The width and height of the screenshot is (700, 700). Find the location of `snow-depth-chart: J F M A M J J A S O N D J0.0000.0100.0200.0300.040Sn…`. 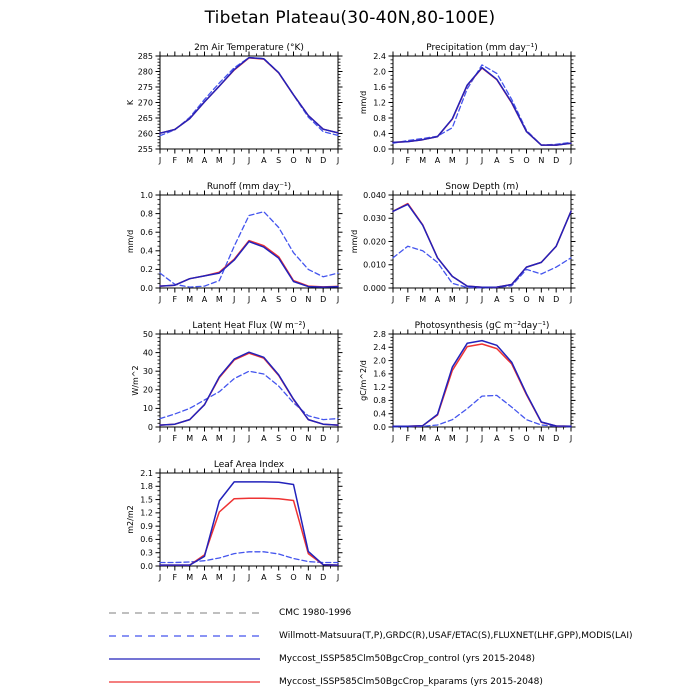

snow-depth-chart: J F M A M J J A S O N D J0.0000.0100.0200.0300.040Sn… is located at coordinates (463, 243).